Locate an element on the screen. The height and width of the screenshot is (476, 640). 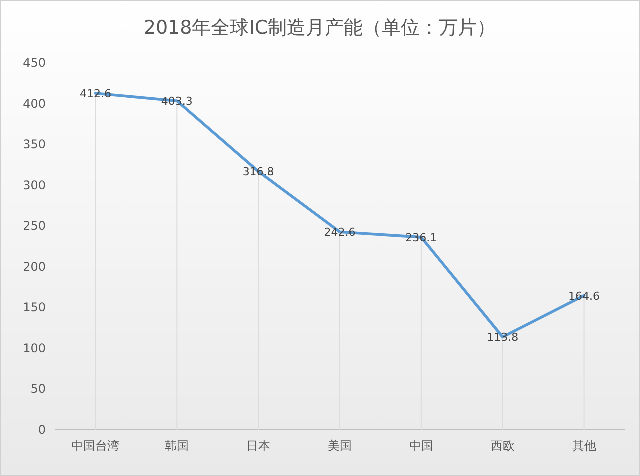
x-tick-label: 美国 is located at coordinates (340, 446).